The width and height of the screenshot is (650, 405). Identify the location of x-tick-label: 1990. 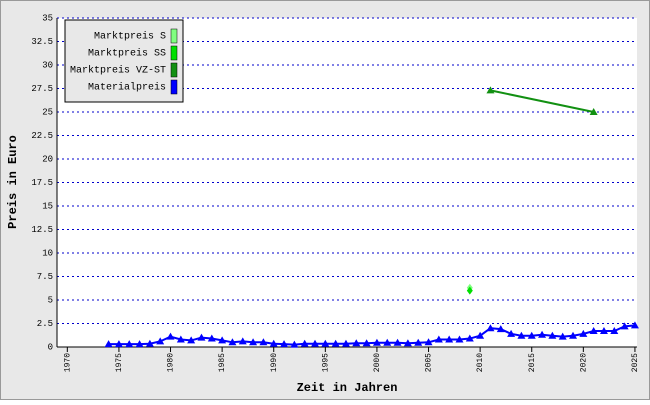
(274, 362).